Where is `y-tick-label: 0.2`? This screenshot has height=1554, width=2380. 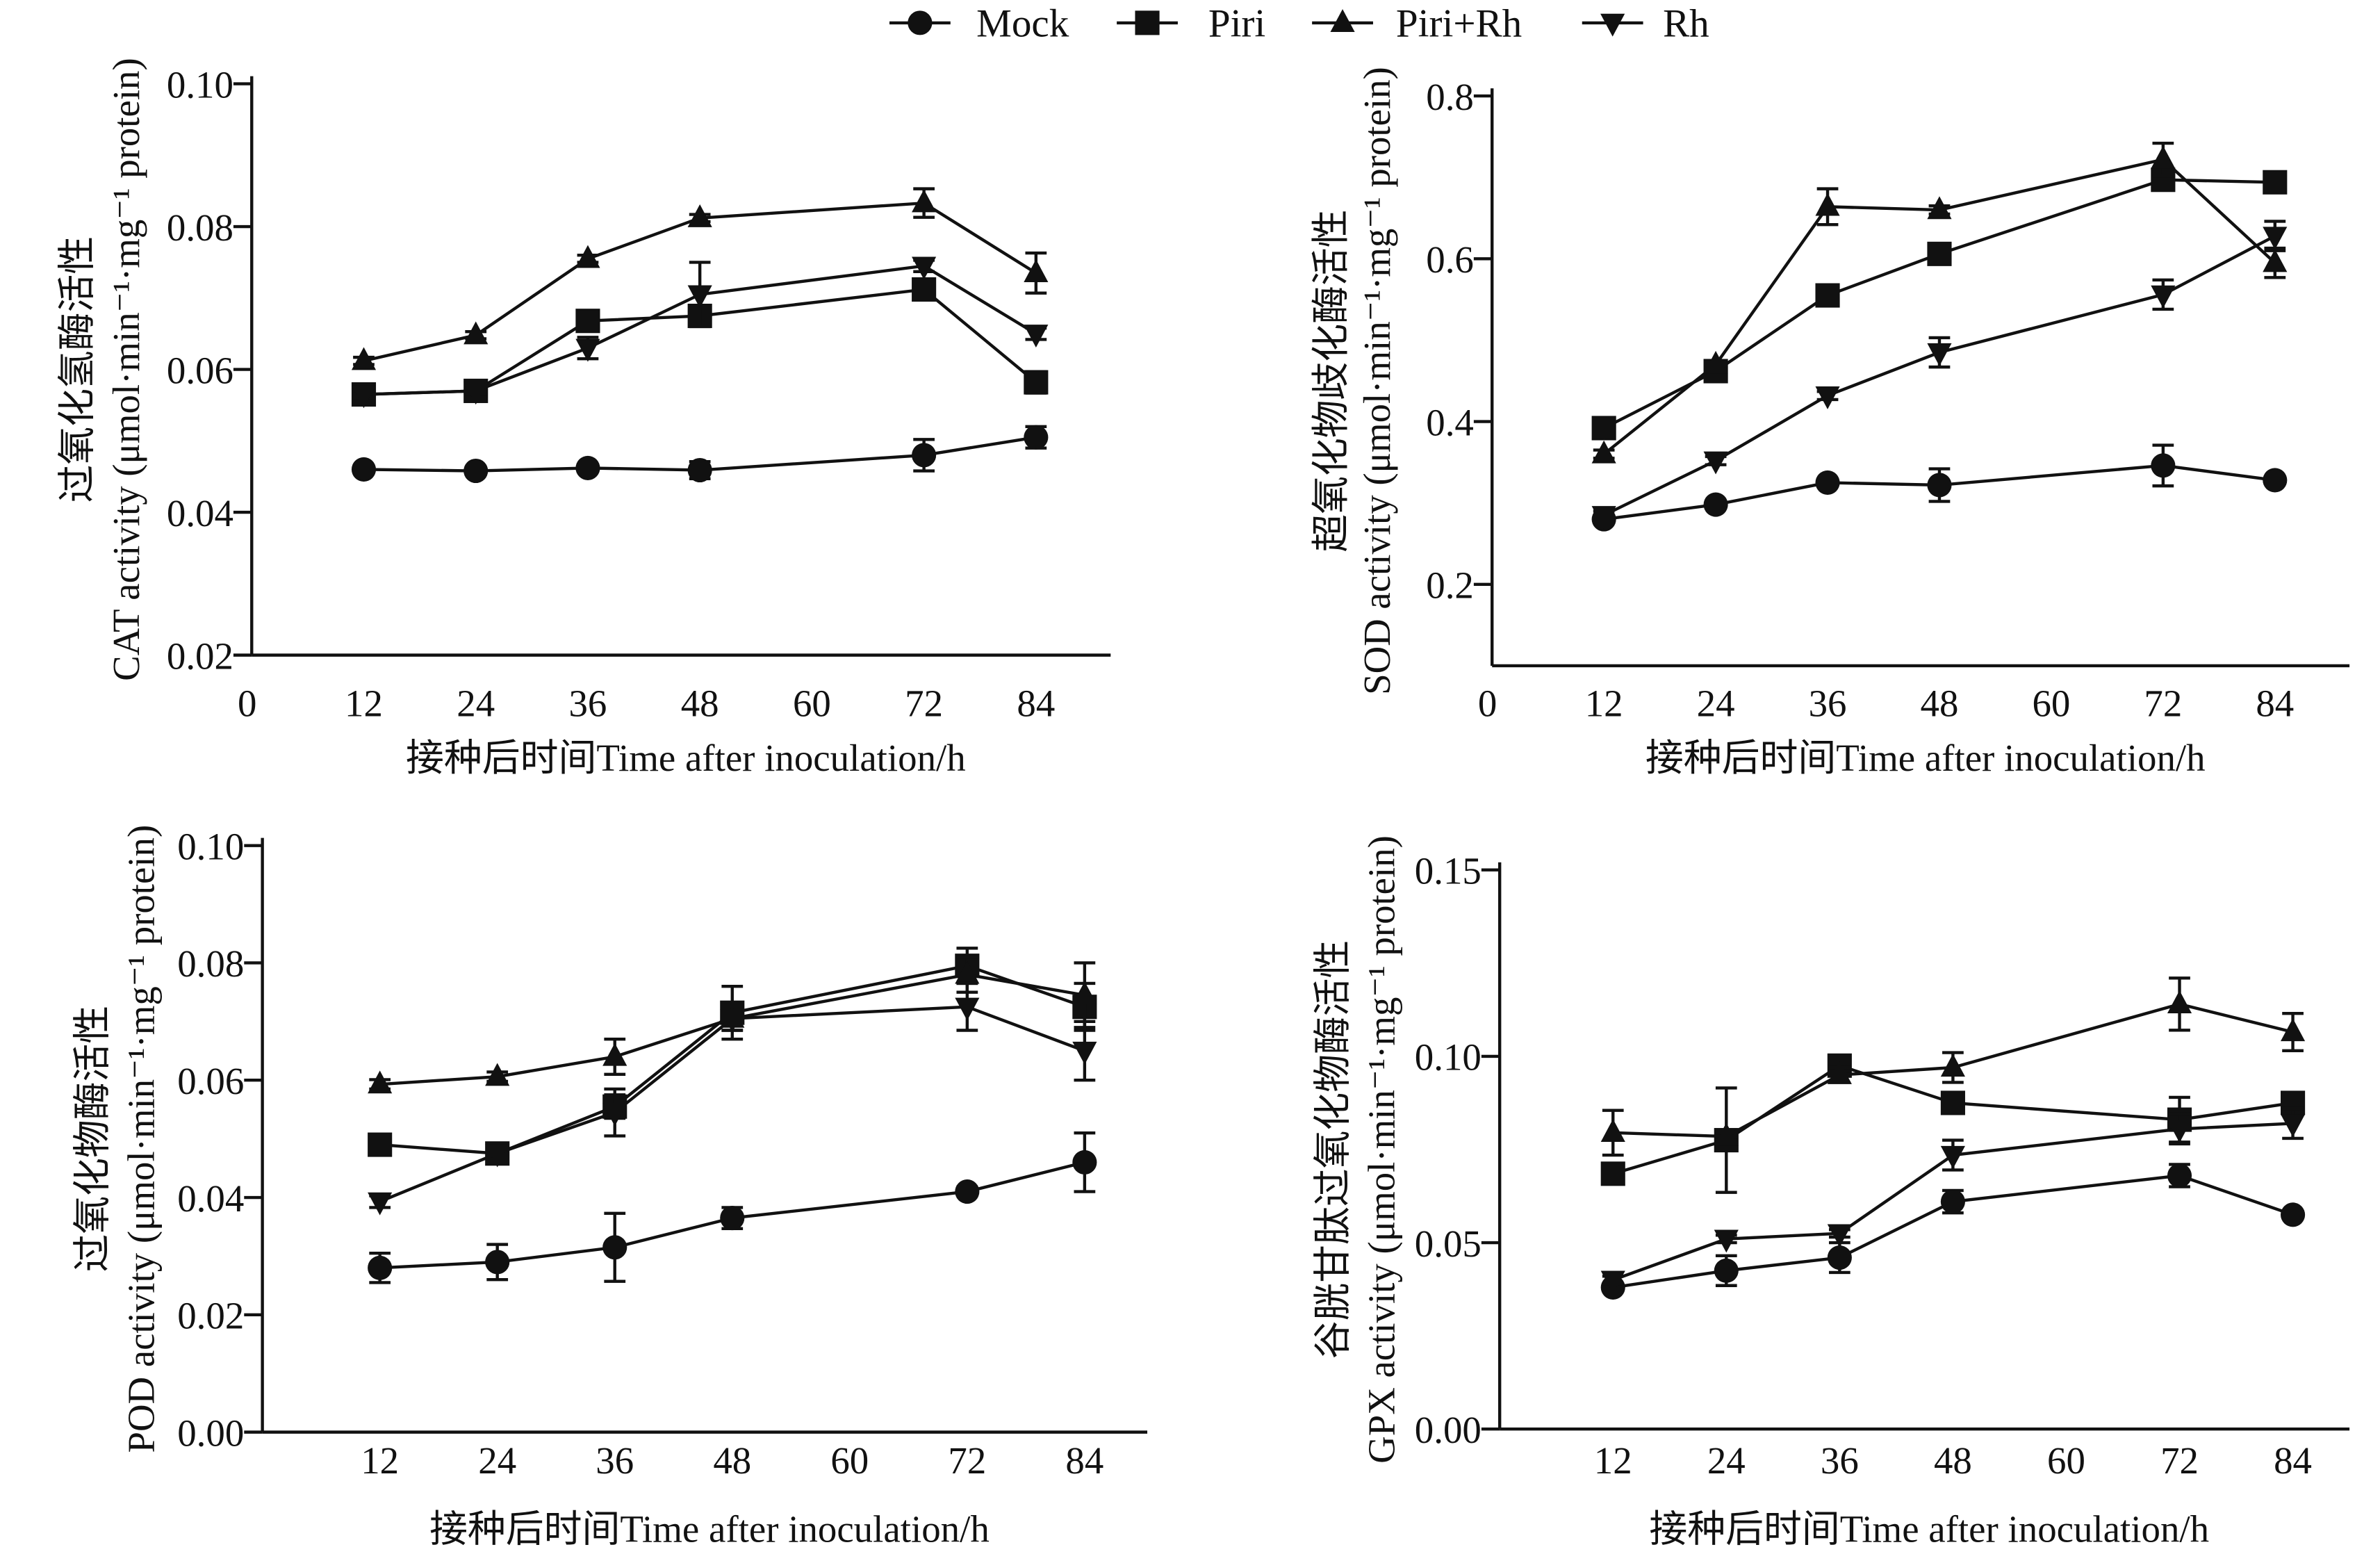 y-tick-label: 0.2 is located at coordinates (1450, 585).